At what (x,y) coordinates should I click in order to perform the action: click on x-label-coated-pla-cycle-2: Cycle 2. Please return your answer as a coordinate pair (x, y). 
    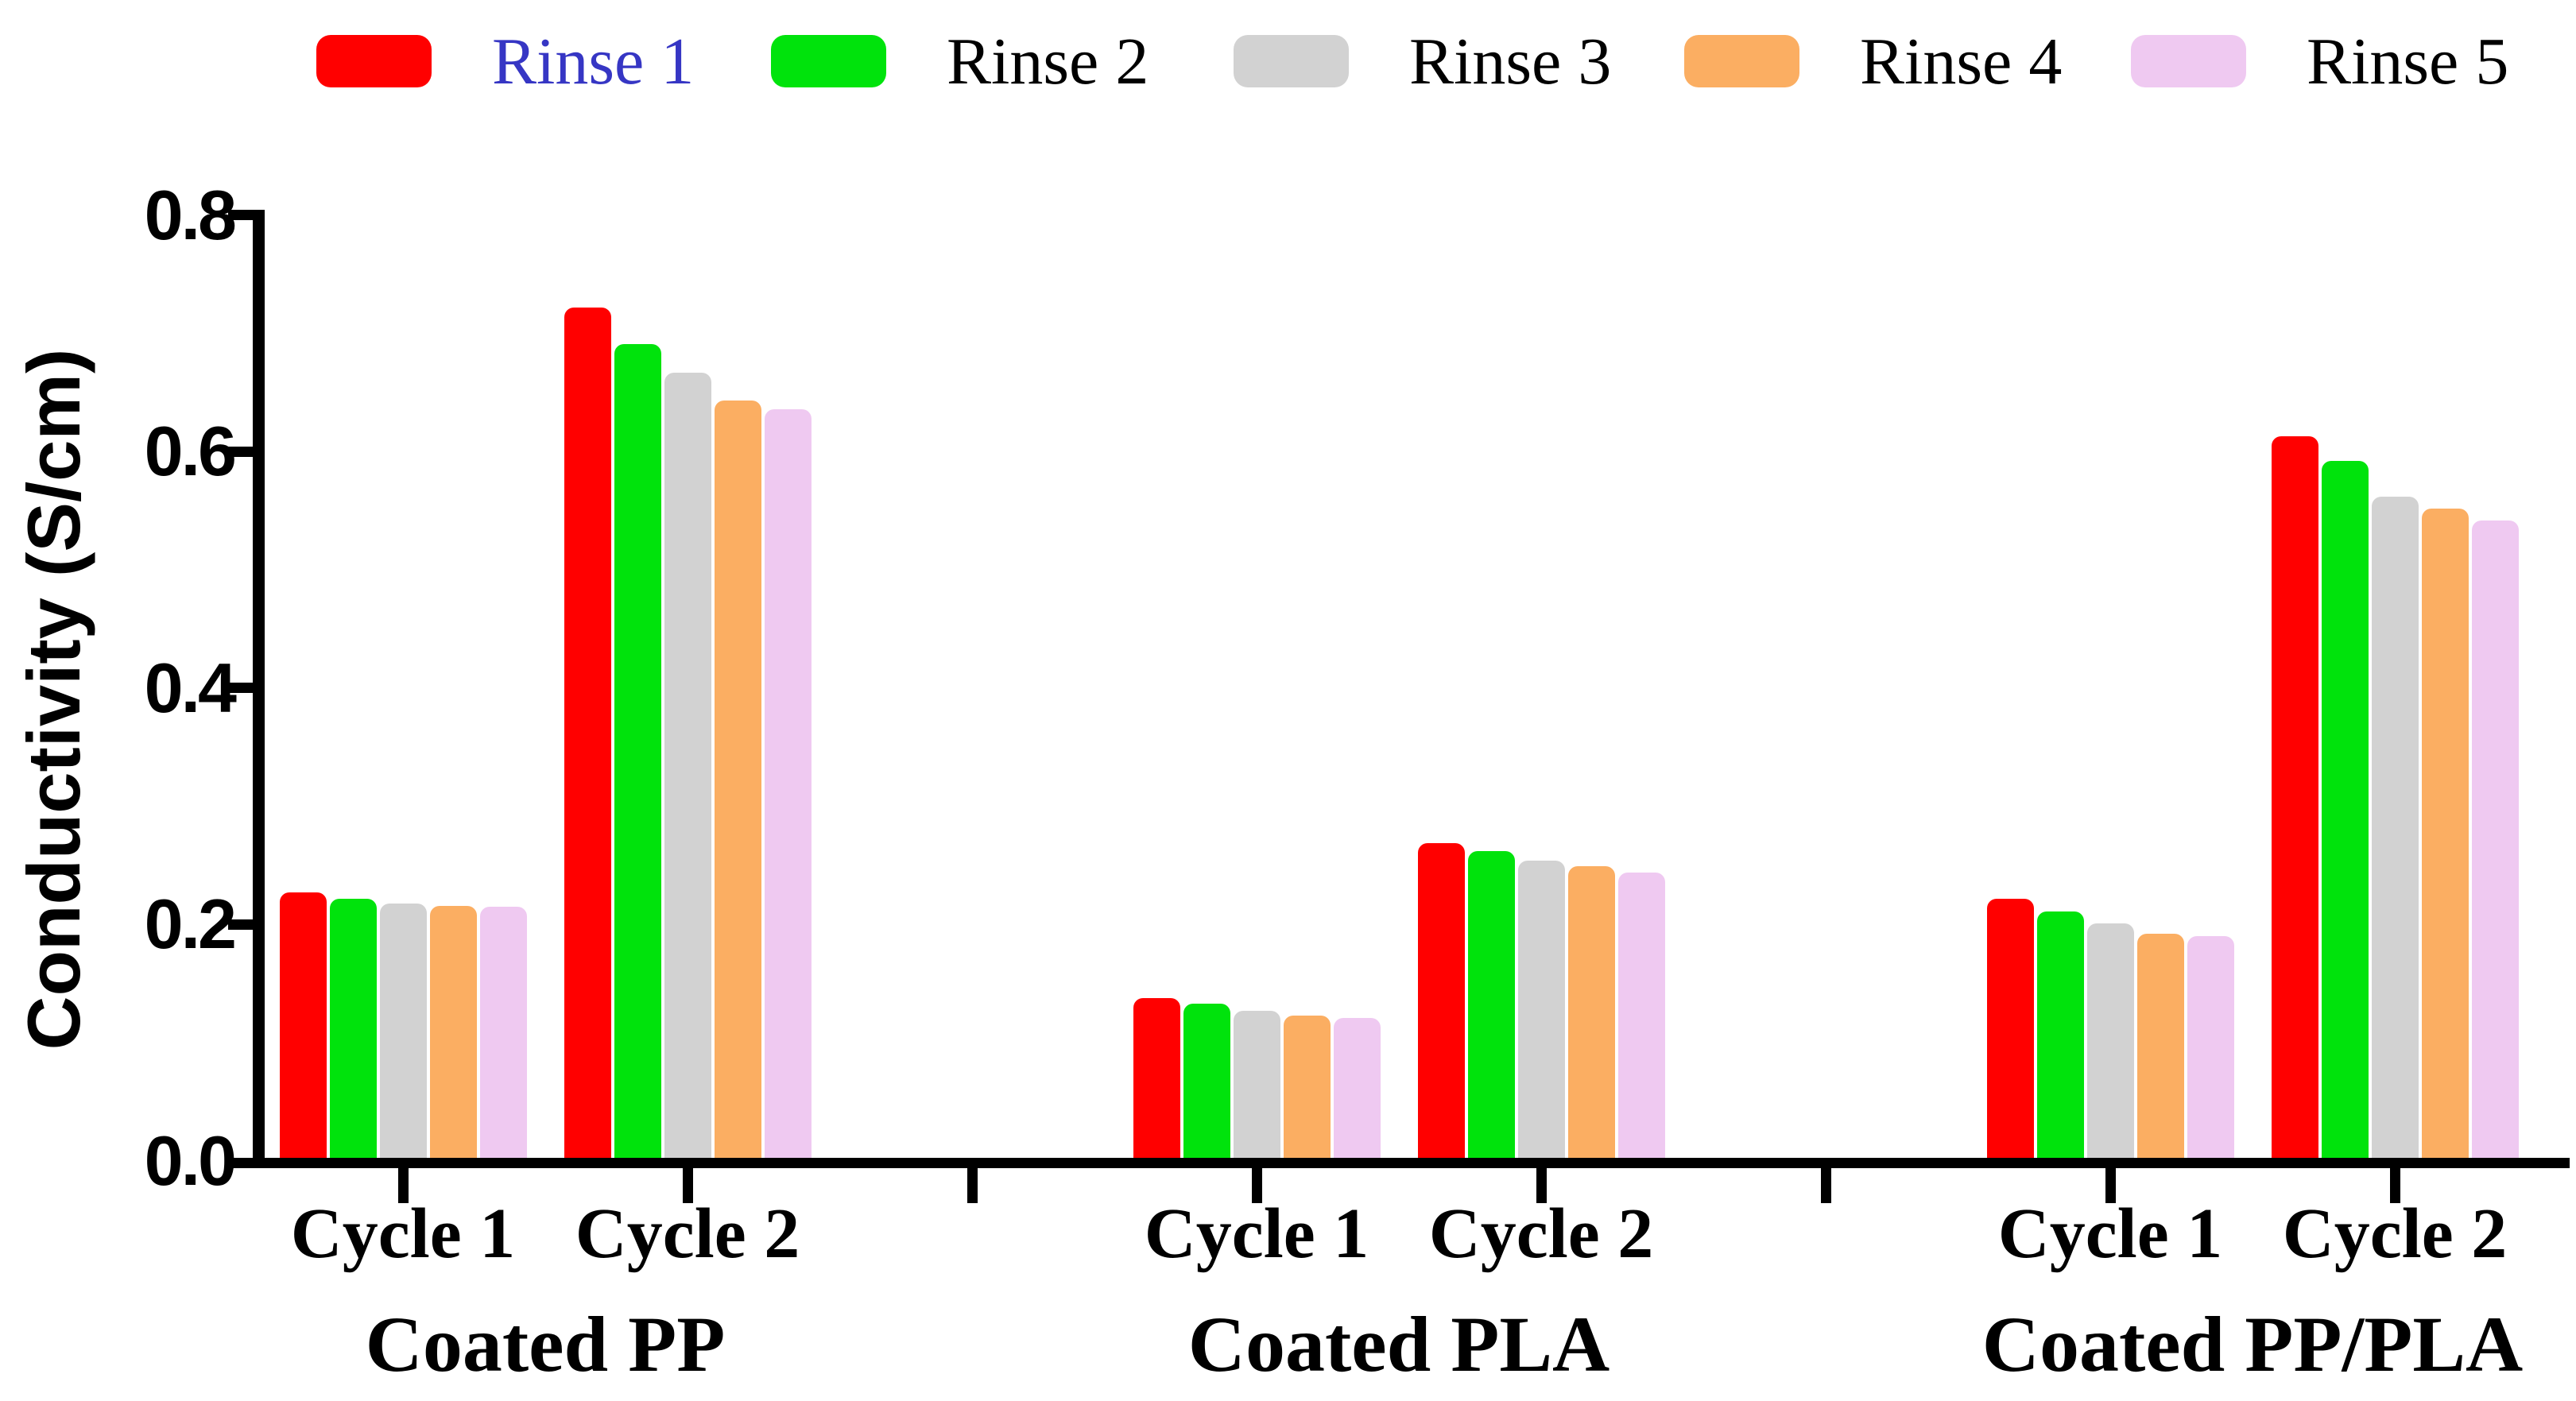
    Looking at the image, I should click on (1541, 1233).